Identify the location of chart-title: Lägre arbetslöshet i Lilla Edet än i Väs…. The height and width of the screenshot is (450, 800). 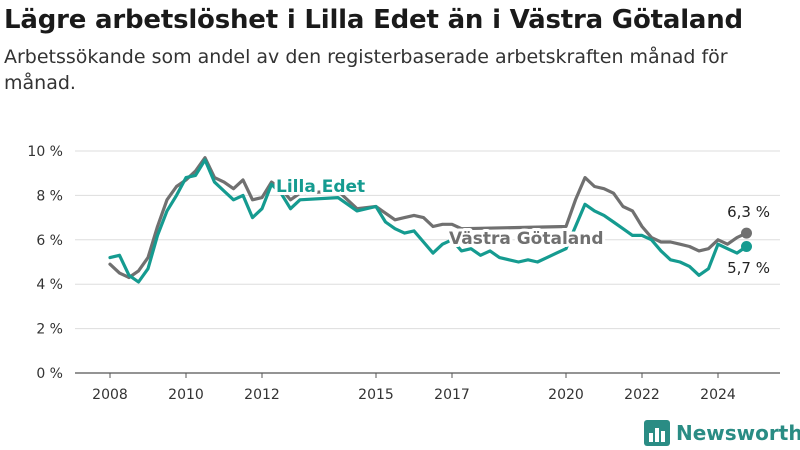
(373, 20).